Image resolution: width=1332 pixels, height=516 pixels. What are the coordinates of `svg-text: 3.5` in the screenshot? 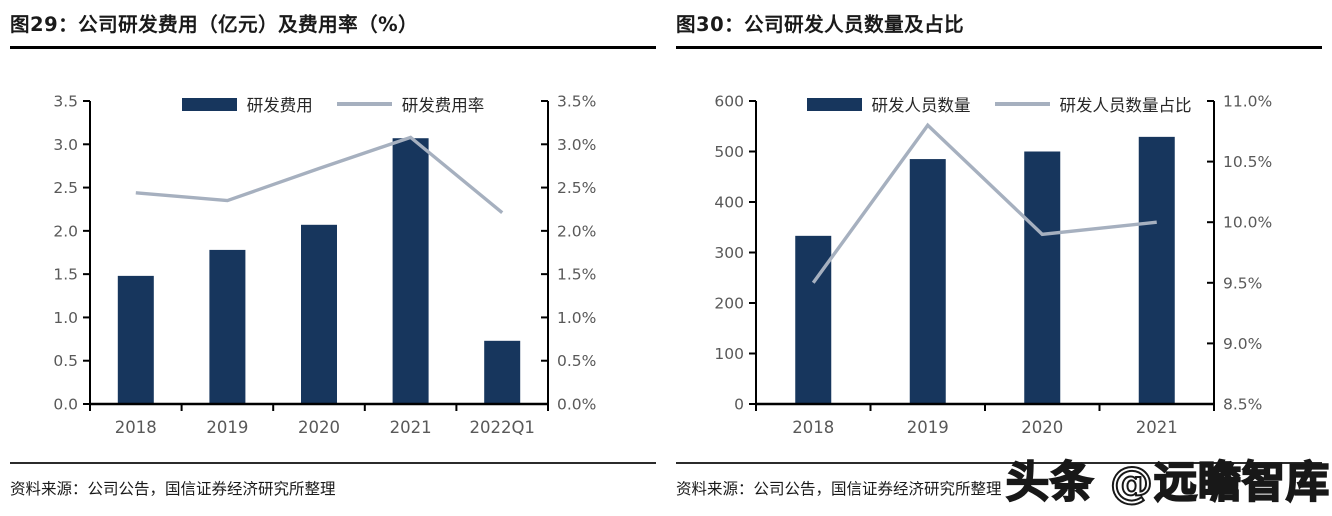 It's located at (65, 102).